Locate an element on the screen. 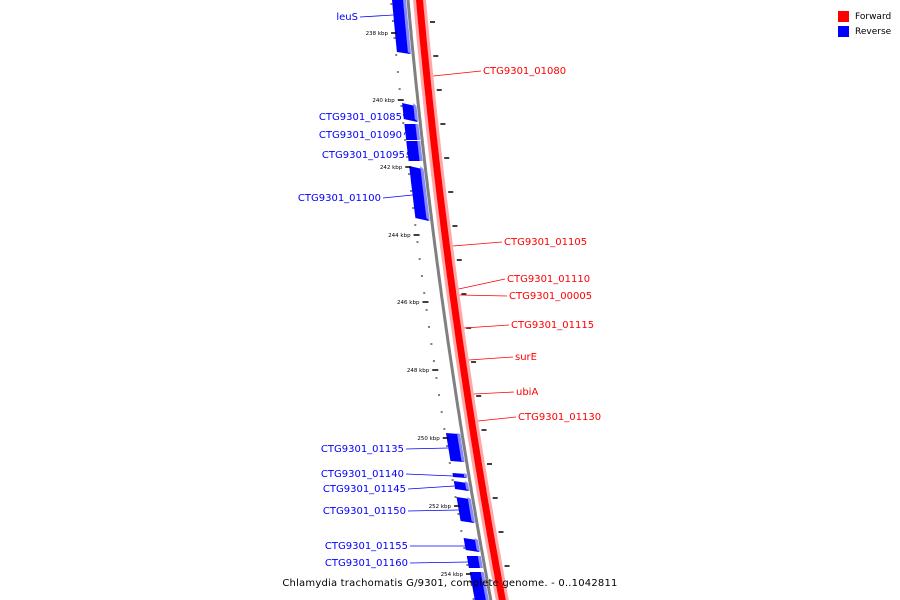 The width and height of the screenshot is (900, 600). forward-swatch is located at coordinates (843, 16).